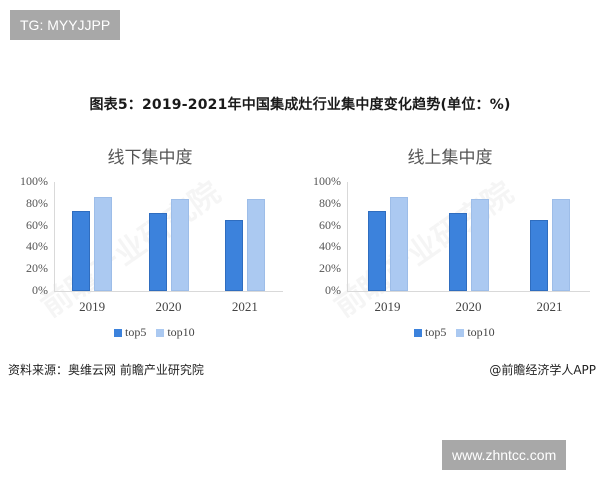 The height and width of the screenshot is (480, 600). I want to click on data-source: 资料来源：奥维云网 前瞻产业研究院, so click(106, 370).